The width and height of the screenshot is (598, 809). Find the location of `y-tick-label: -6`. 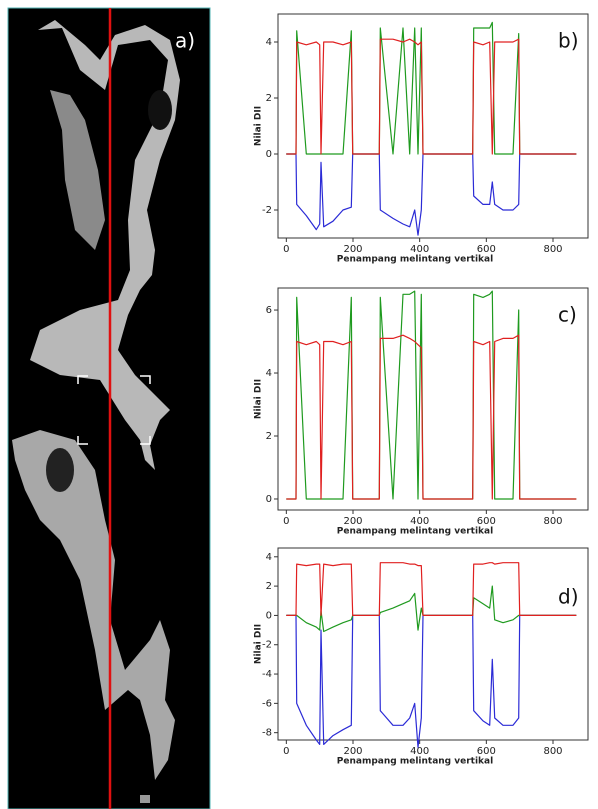

y-tick-label: -6 is located at coordinates (267, 703).